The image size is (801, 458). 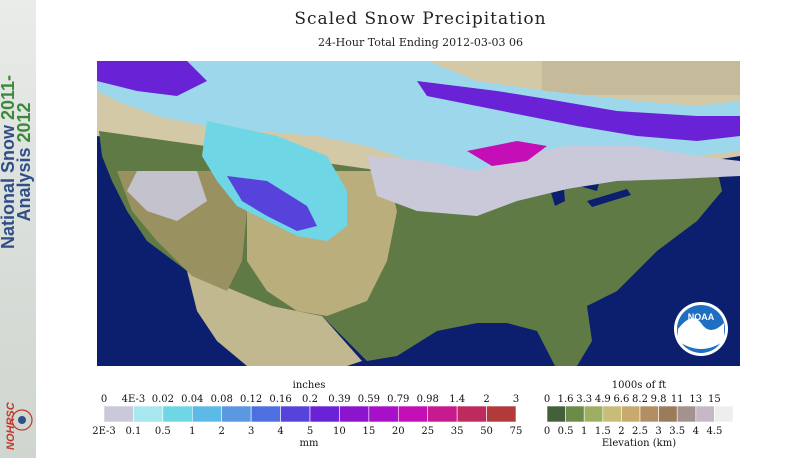 What do you see at coordinates (309, 443) in the screenshot?
I see `precip-bottom-unit: mm` at bounding box center [309, 443].